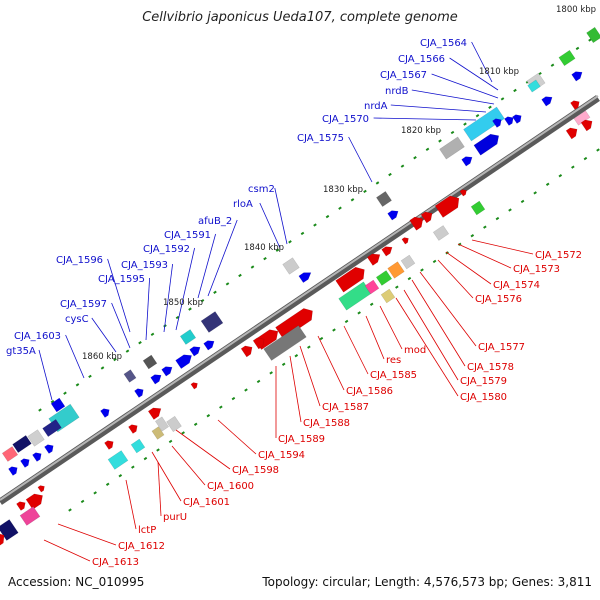 The width and height of the screenshot is (600, 600). I want to click on kbp-label: 1800 kbp, so click(576, 10).